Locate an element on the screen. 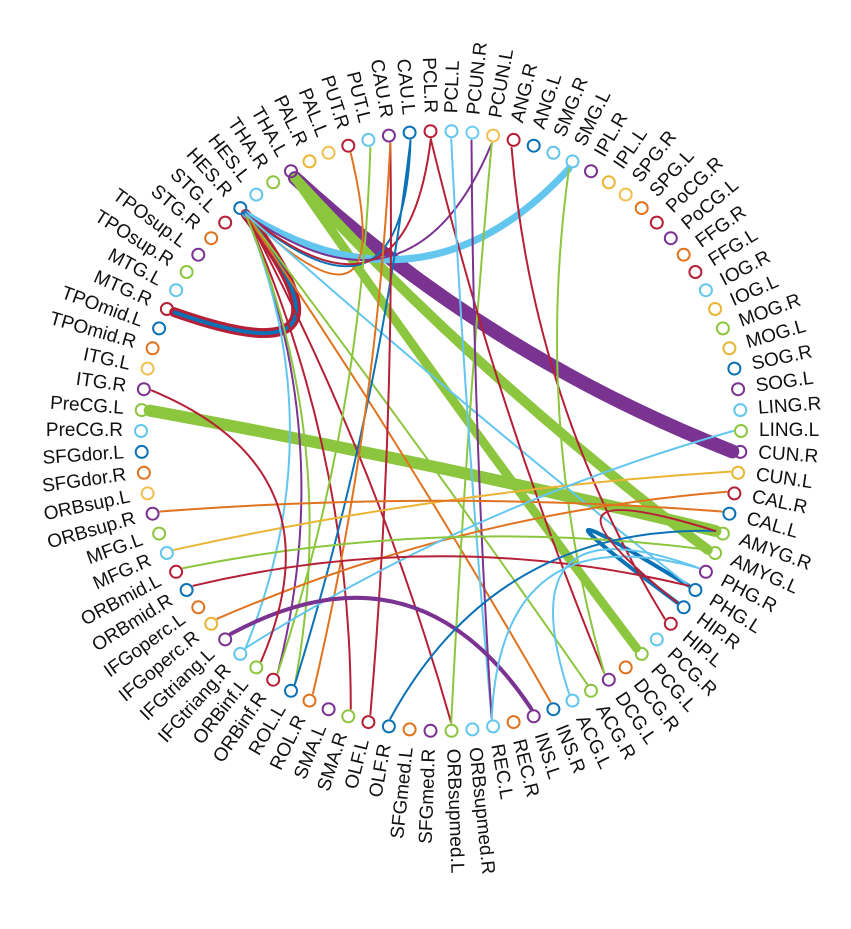 This screenshot has height=929, width=851. node-label: SFGmed.R is located at coordinates (428, 796).